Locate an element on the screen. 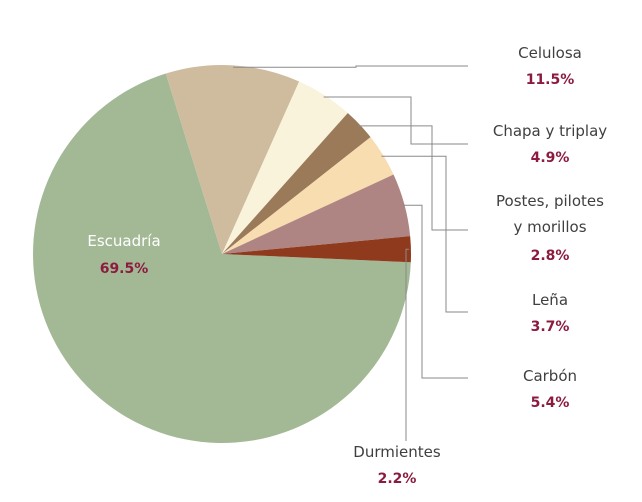  leader-line-lena is located at coordinates (424, 234).